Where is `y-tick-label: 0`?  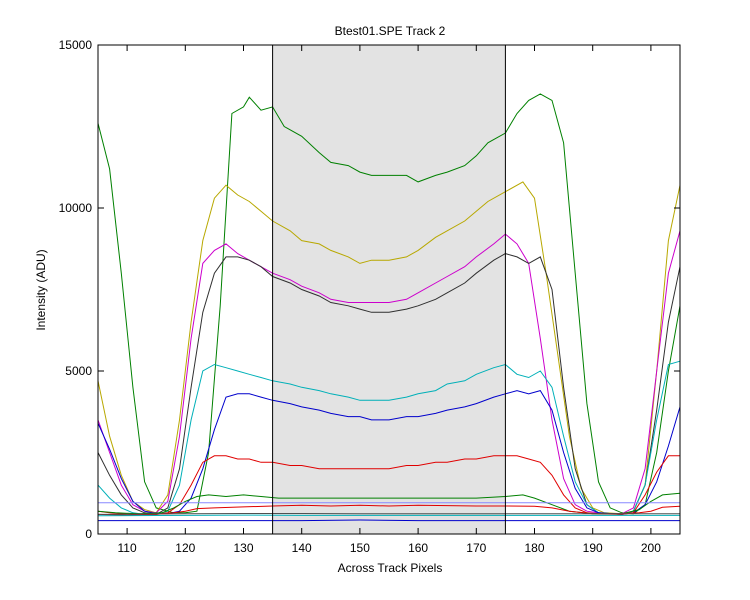
y-tick-label: 0 is located at coordinates (88, 534).